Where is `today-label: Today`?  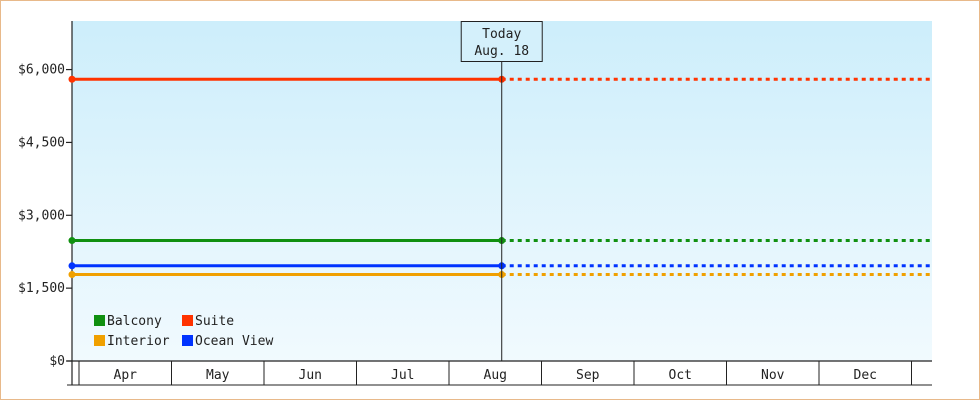
today-label: Today is located at coordinates (501, 34).